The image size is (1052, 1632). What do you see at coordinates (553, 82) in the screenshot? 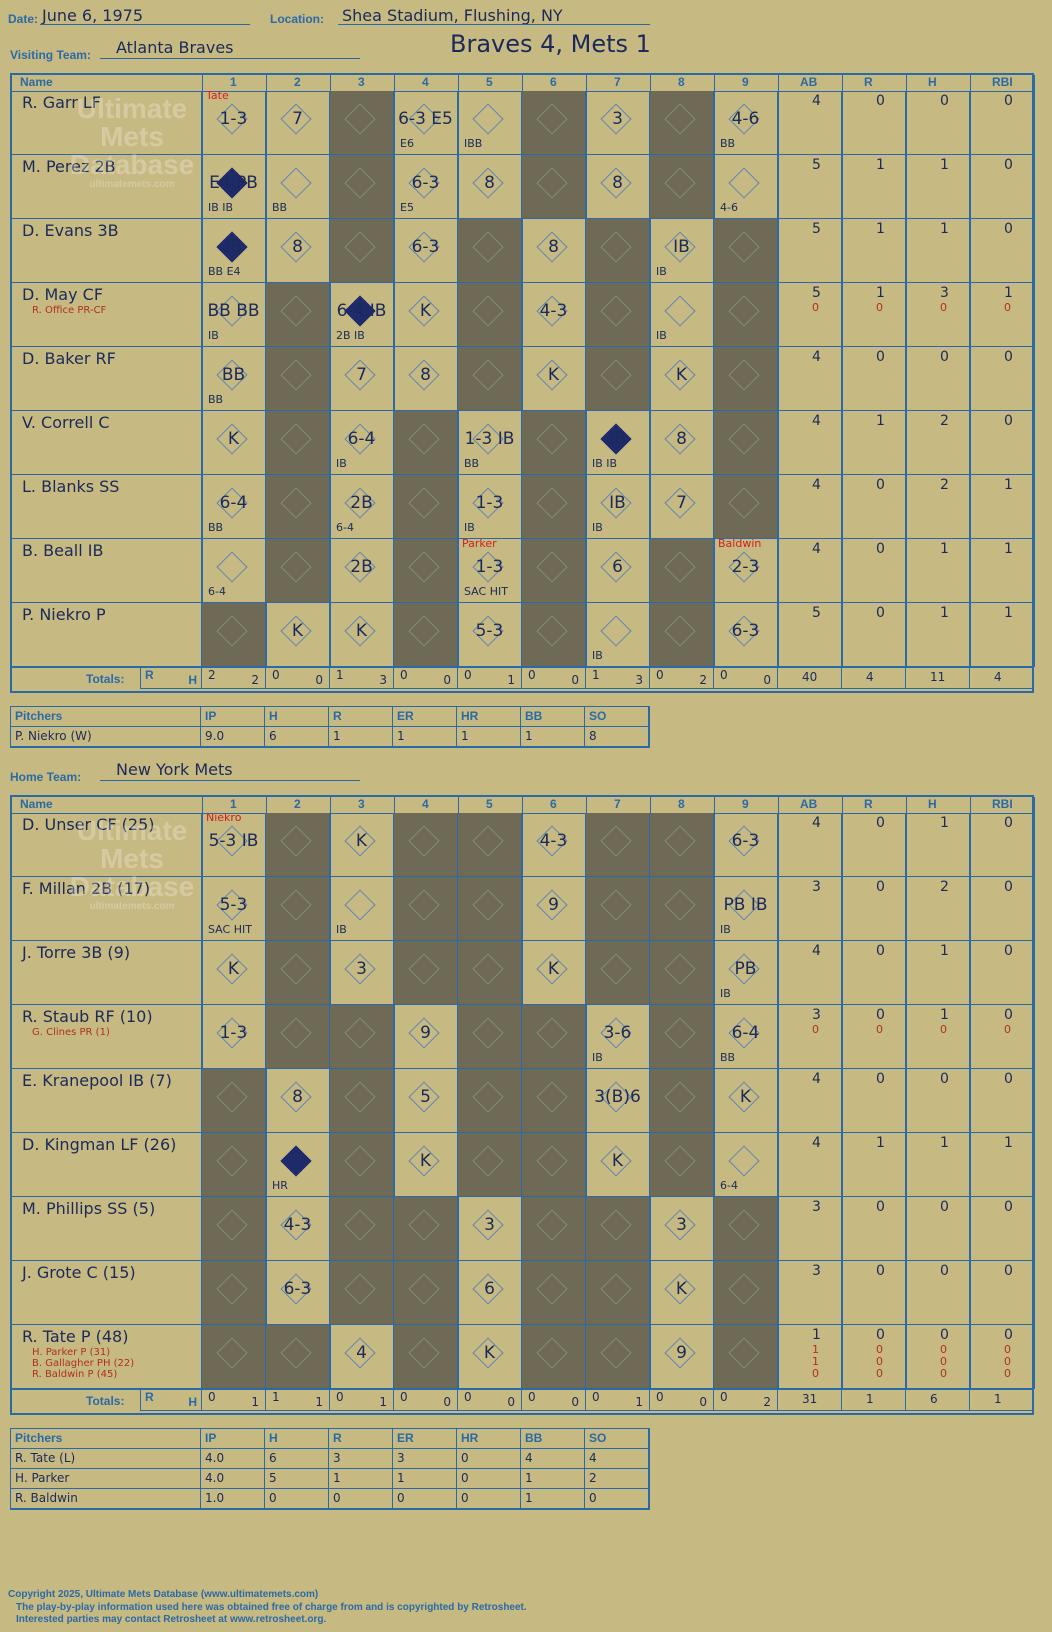
I see `col-header-inning: 6` at bounding box center [553, 82].